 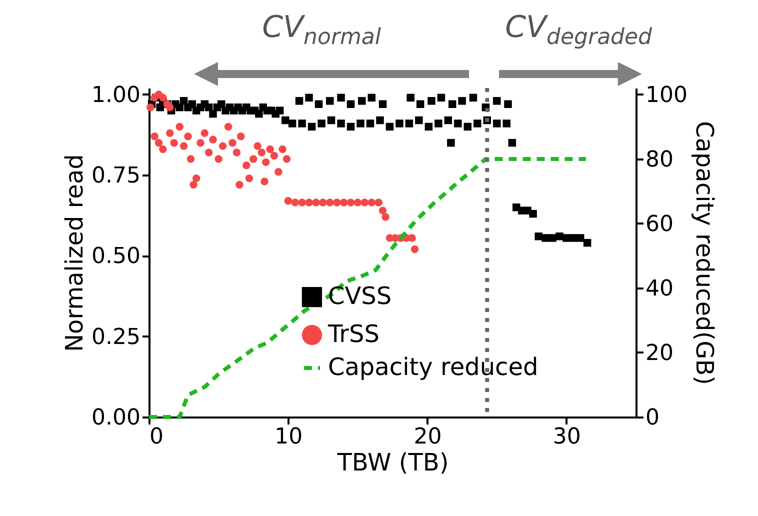 I want to click on x-tick-label: 30, so click(x=566, y=437).